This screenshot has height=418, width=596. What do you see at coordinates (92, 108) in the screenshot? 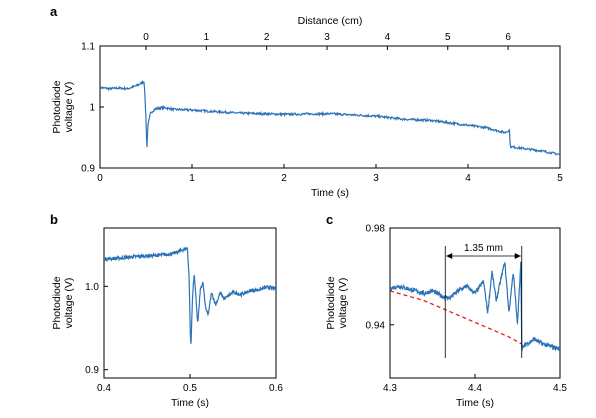
I see `y-tick-label: 1` at bounding box center [92, 108].